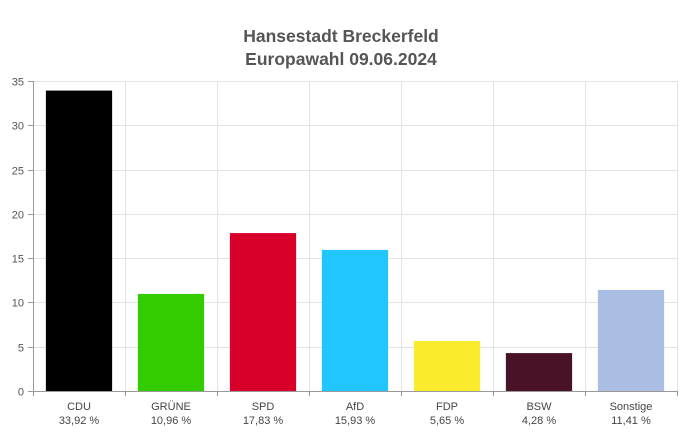 This screenshot has height=444, width=692. Describe the element at coordinates (171, 421) in the screenshot. I see `value-label: 10,96 %` at that location.